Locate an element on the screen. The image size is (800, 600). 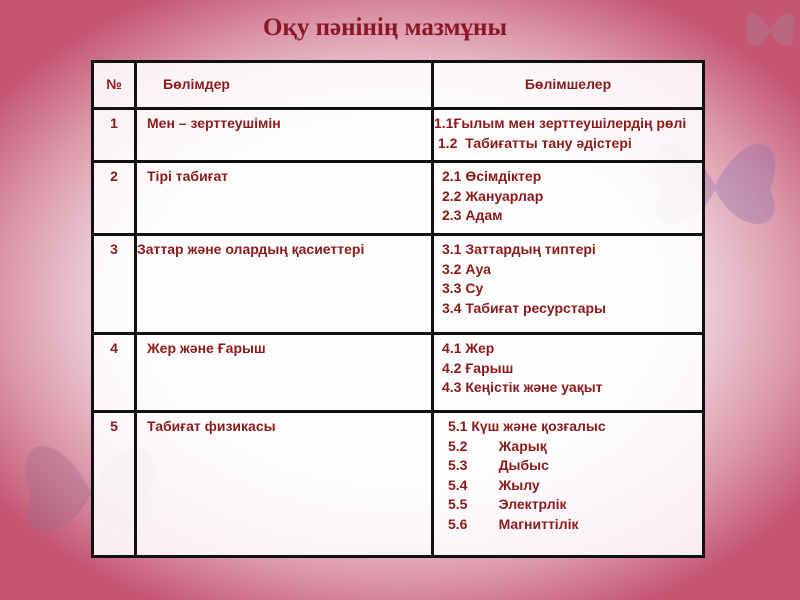
row-number: 1 is located at coordinates (114, 135).